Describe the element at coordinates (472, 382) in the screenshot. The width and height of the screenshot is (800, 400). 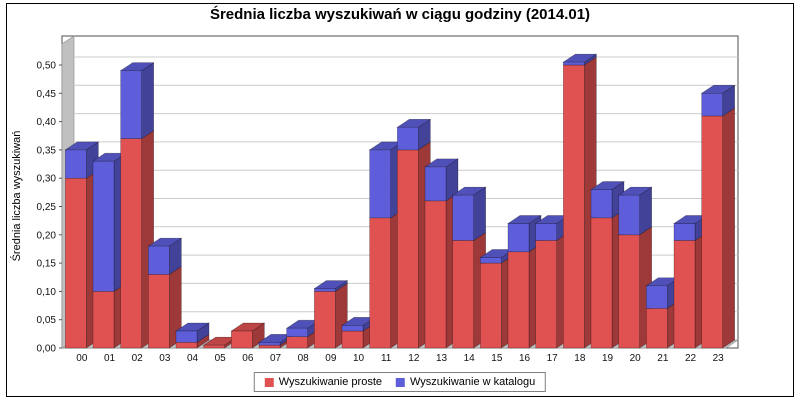
I see `legend-label: Wyszukiwanie w katalogu` at that location.